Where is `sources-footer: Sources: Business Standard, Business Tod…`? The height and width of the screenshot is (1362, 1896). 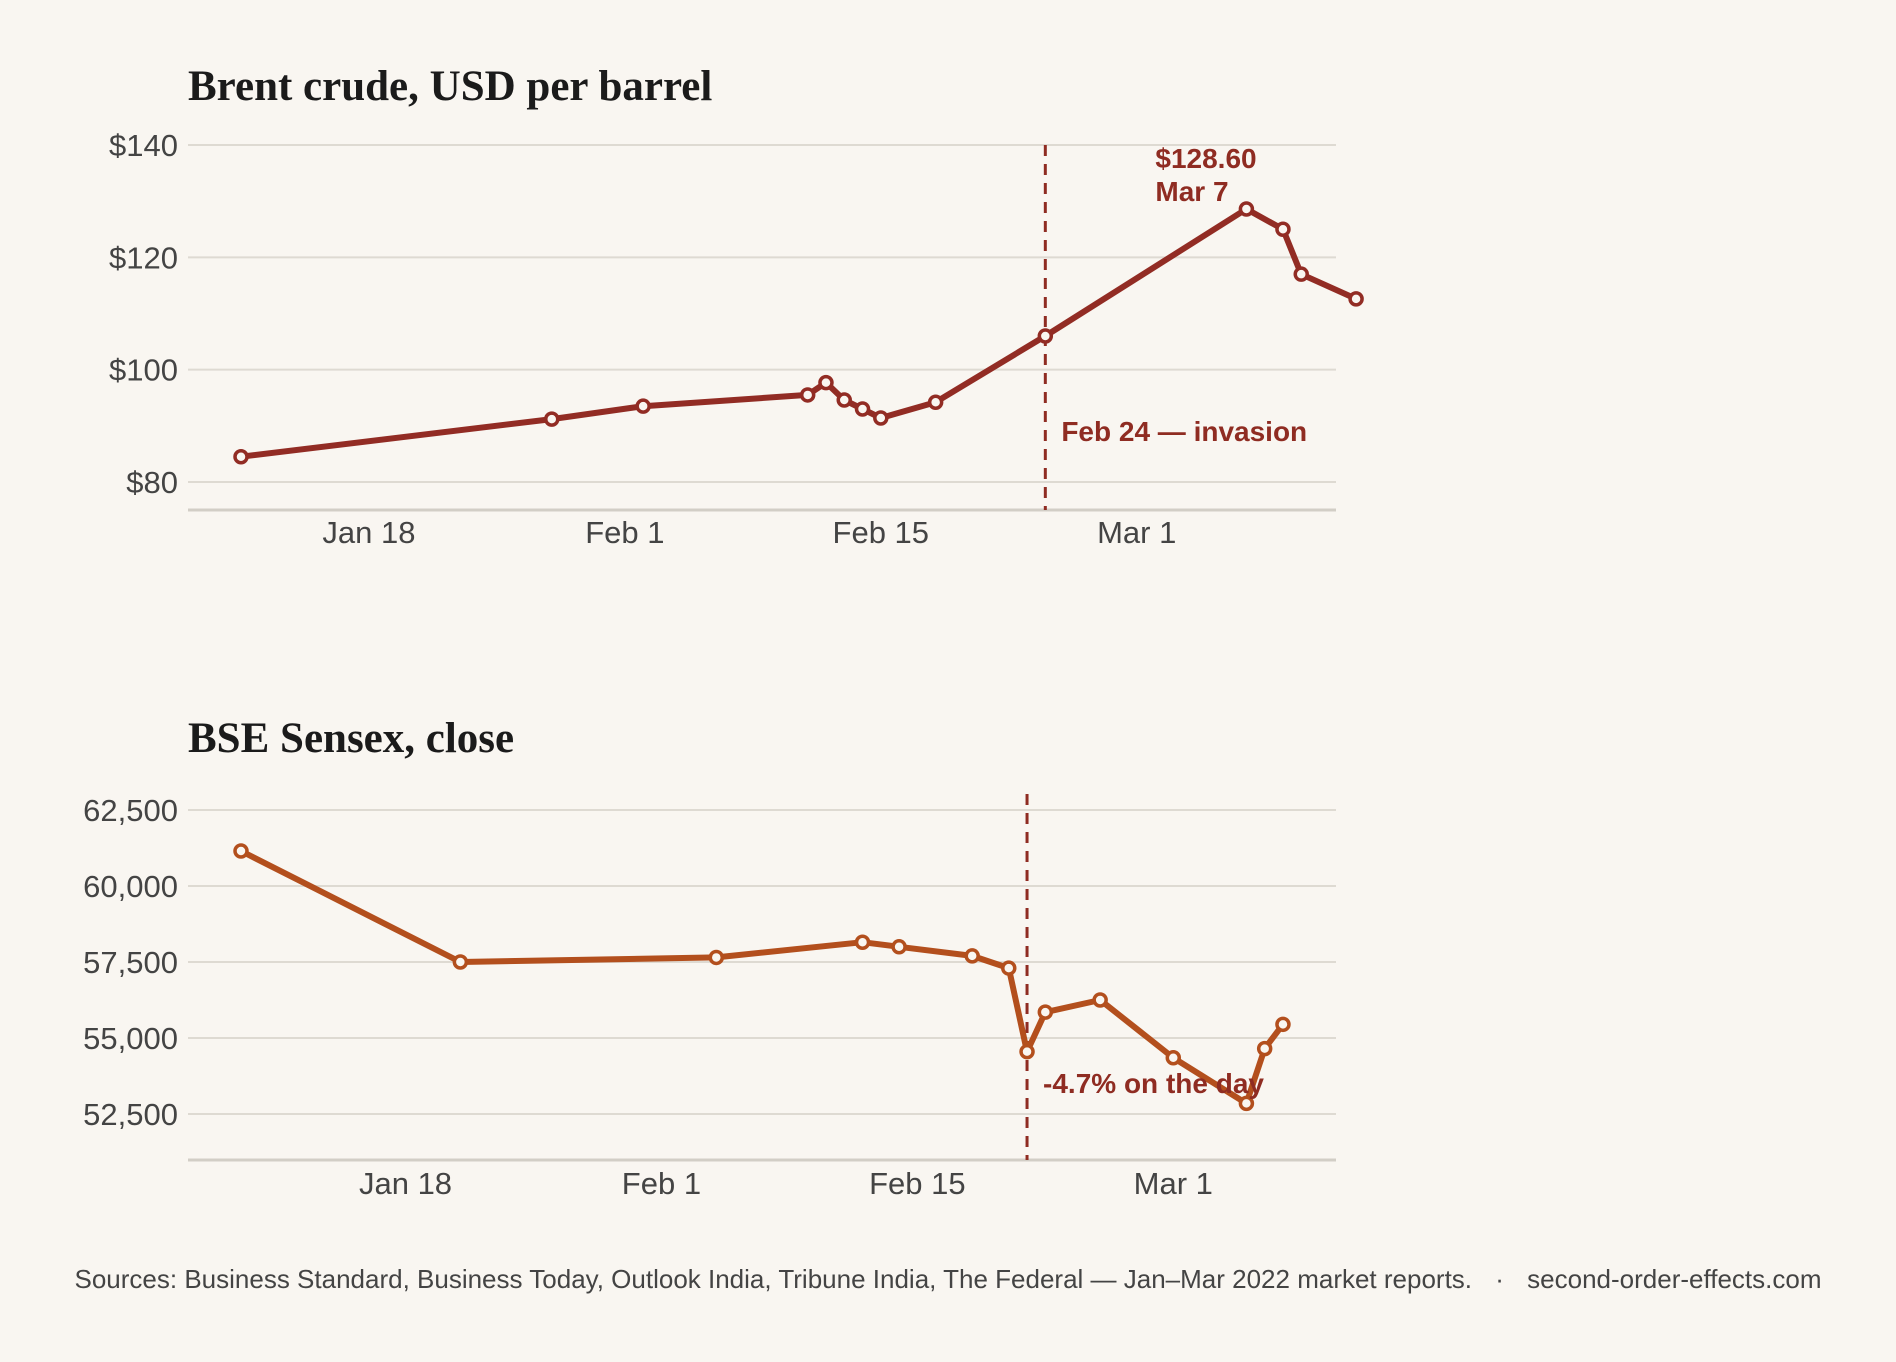 sources-footer: Sources: Business Standard, Business Tod… is located at coordinates (948, 1279).